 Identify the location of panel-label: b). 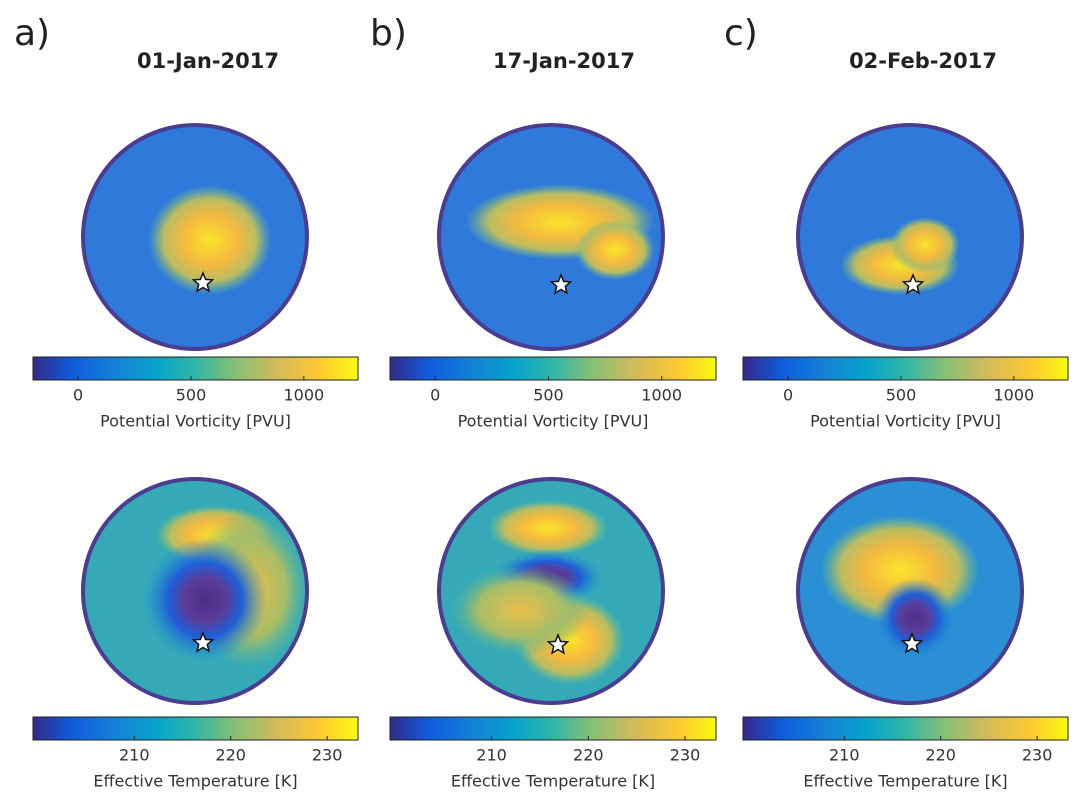
(388, 33).